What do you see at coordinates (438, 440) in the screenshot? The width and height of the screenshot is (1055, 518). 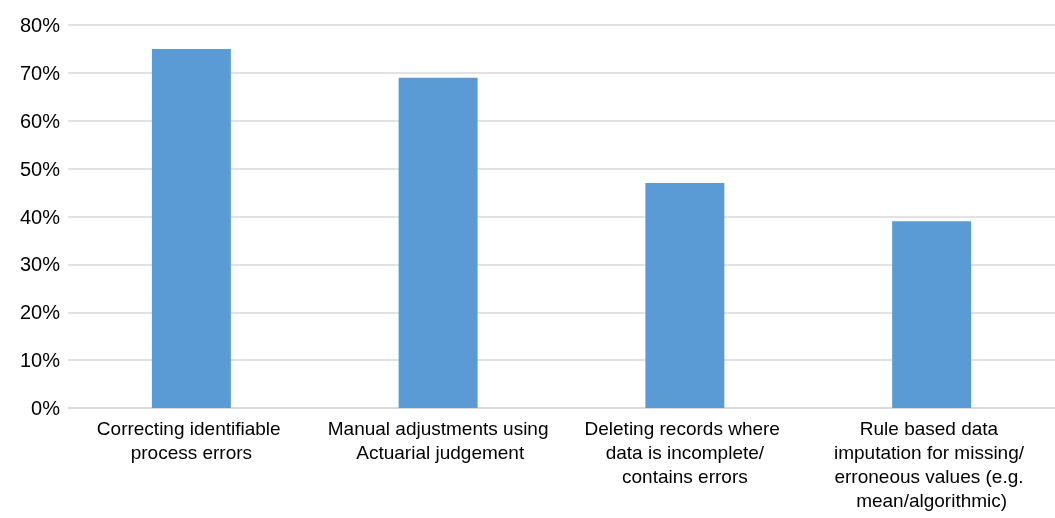 I see `x-tick-label: Manual adjustments using Actuarial judgement` at bounding box center [438, 440].